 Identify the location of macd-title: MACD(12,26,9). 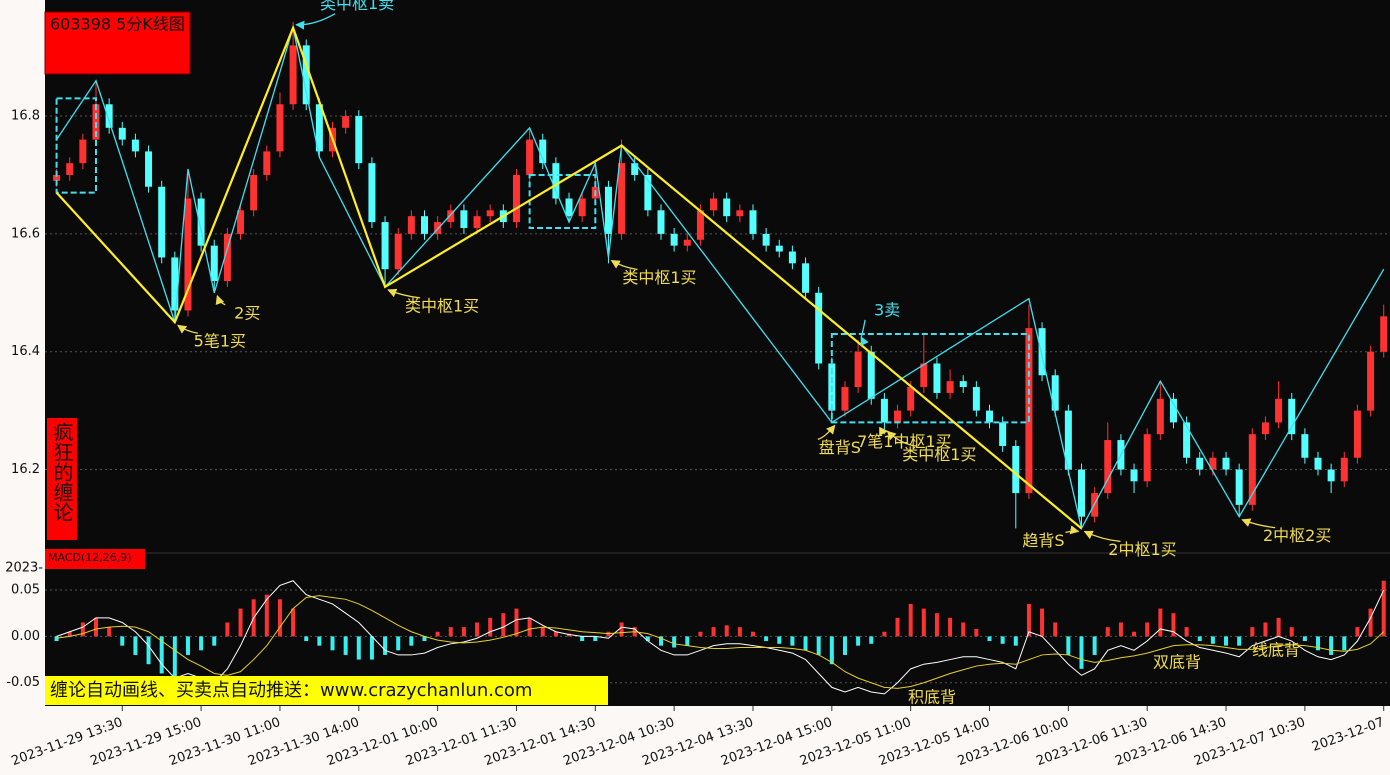
(90, 557).